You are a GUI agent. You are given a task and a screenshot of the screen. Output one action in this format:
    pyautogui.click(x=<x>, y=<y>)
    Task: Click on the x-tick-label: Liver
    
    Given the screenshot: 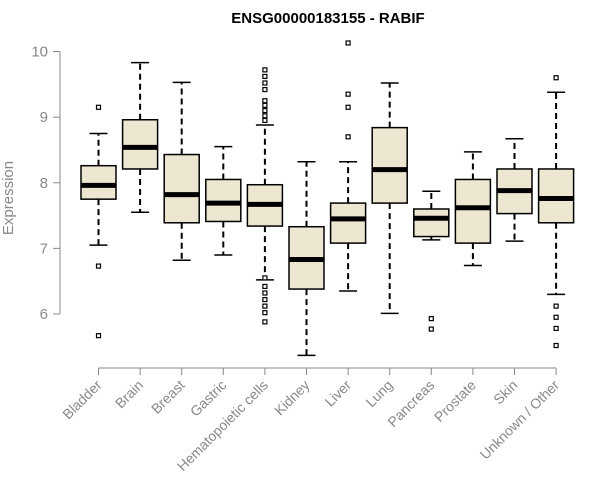 What is the action you would take?
    pyautogui.click(x=337, y=393)
    